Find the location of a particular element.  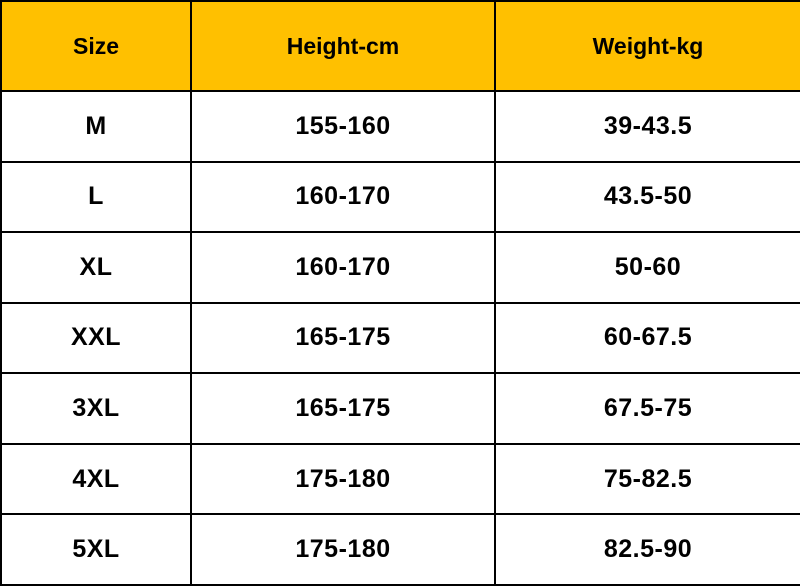

table-row: L 160-170 43.5-50 is located at coordinates (400, 197).